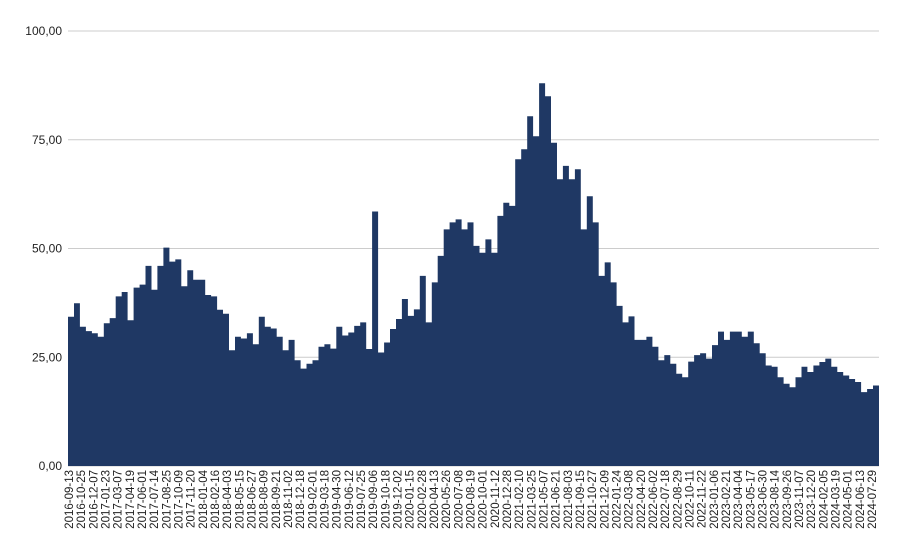 Image resolution: width=906 pixels, height=560 pixels. I want to click on x-tick-label: 2020-01-15, so click(411, 499).